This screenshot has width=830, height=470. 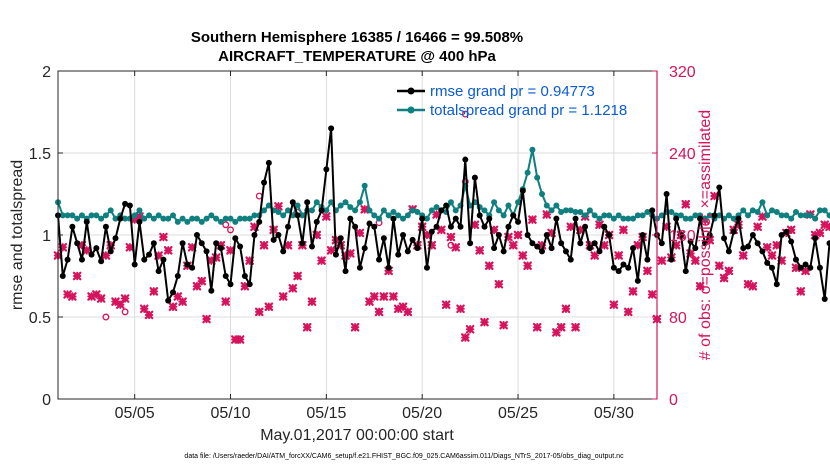 I want to click on y-axis-left-label: rmse and totalspread, so click(x=17, y=235).